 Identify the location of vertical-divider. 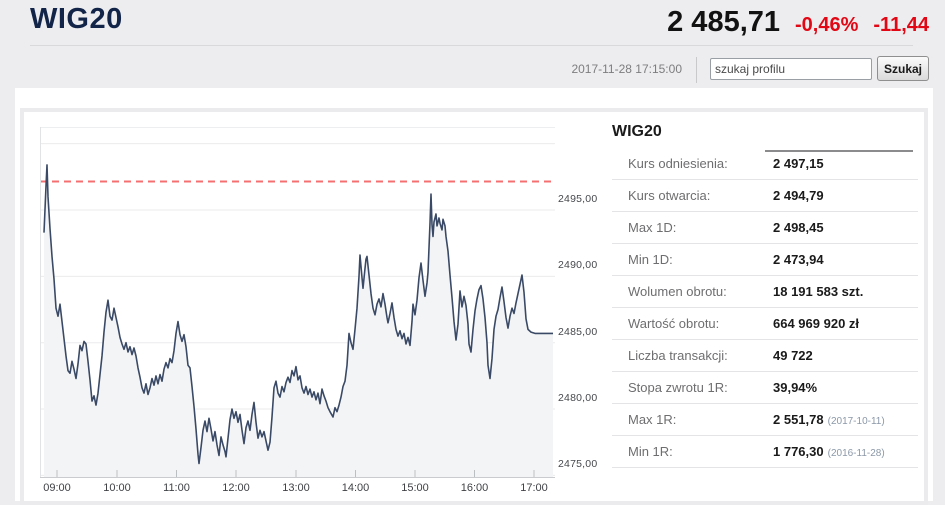
(696, 70).